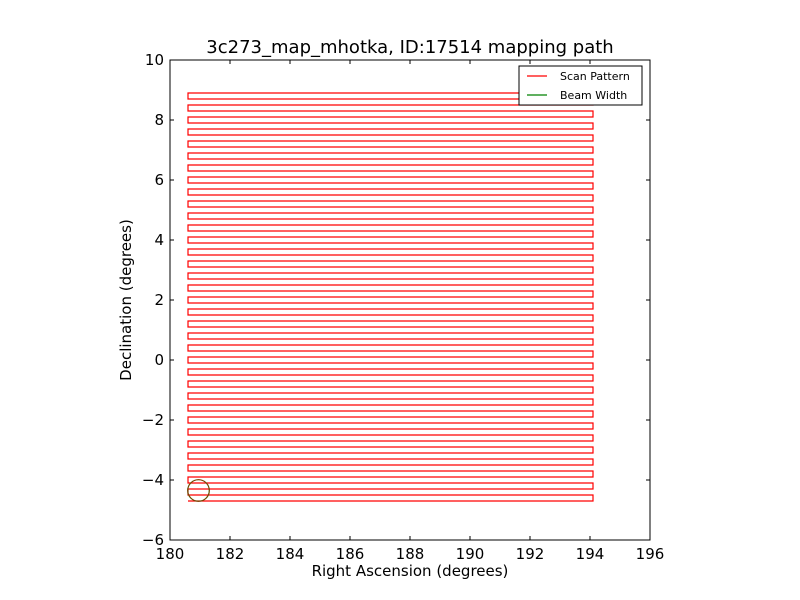 The width and height of the screenshot is (800, 600). I want to click on y-tick-label: 4, so click(159, 240).